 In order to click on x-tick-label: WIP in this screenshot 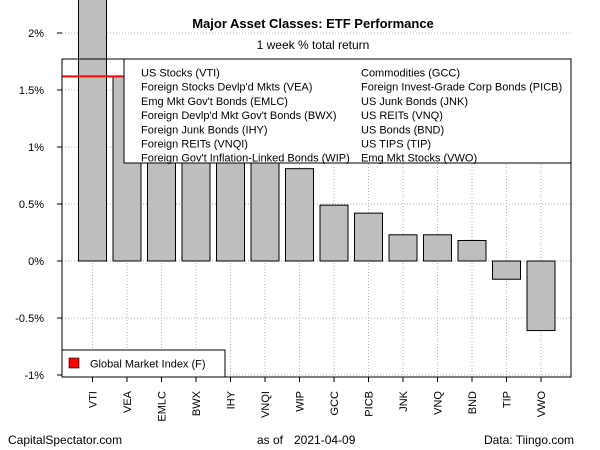, I will do `click(301, 401)`.